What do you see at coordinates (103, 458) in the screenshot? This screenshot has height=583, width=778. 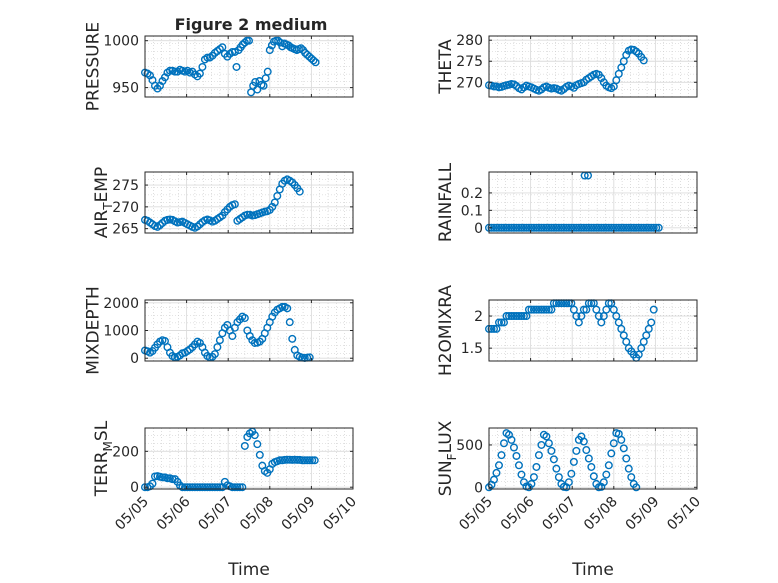 I see `y-axis-label: TERRMSL` at bounding box center [103, 458].